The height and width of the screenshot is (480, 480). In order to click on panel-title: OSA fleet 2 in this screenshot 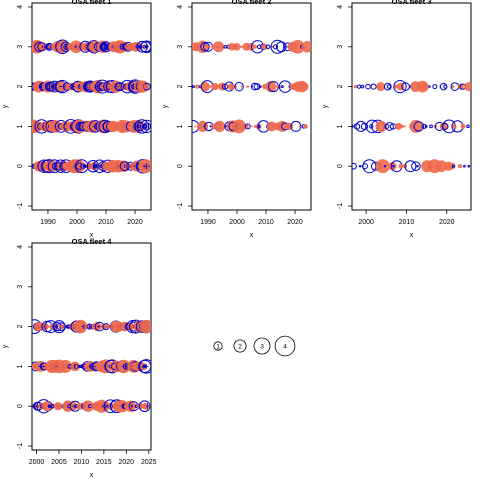, I will do `click(252, 3)`.